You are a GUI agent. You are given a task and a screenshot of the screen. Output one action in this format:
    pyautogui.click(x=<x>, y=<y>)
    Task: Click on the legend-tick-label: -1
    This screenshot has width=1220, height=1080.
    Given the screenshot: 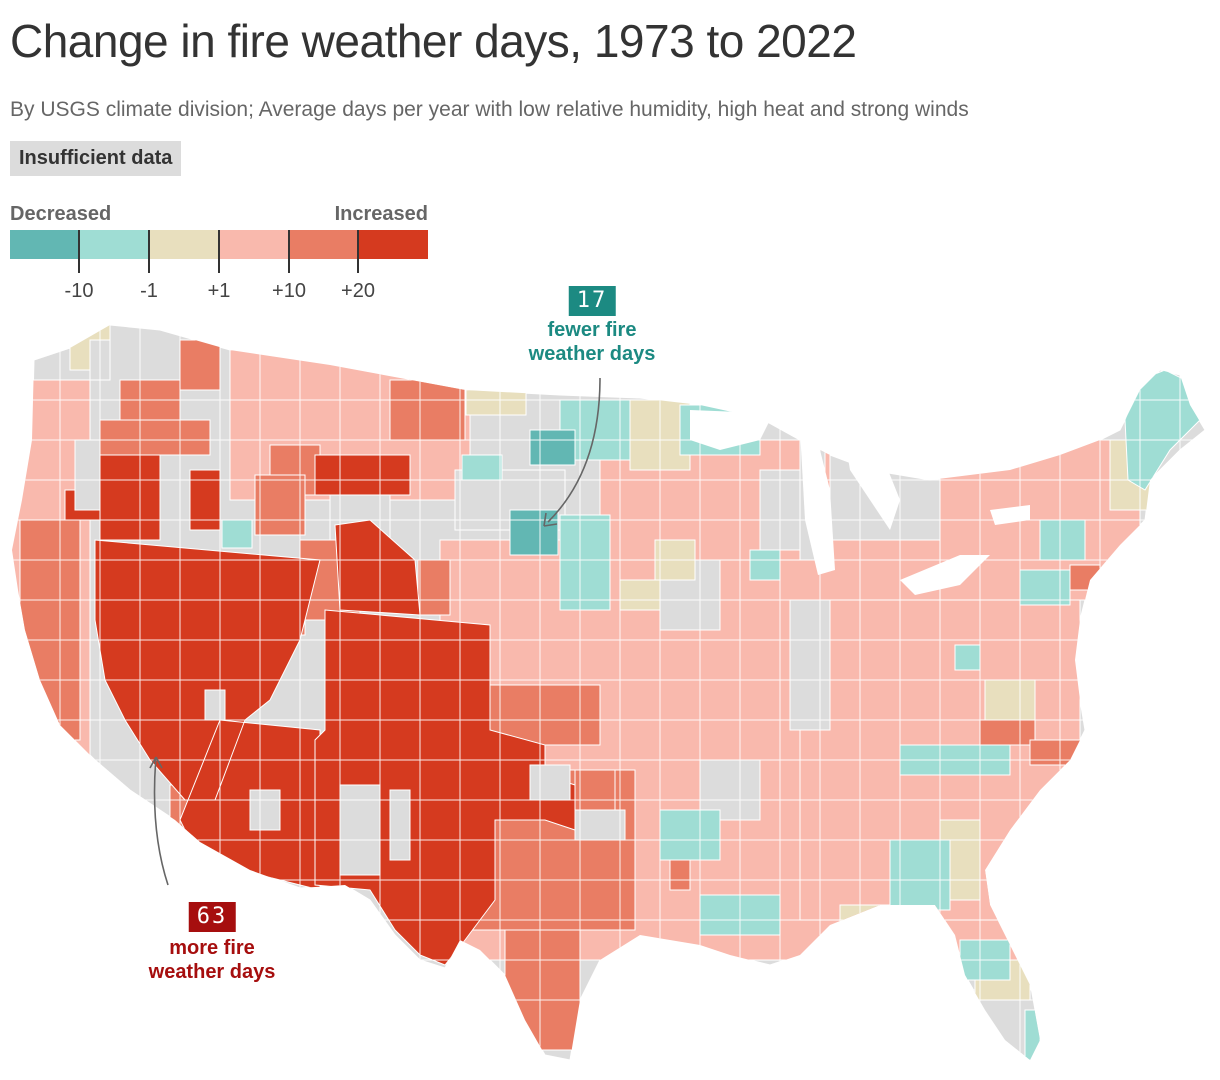 What is the action you would take?
    pyautogui.click(x=149, y=291)
    